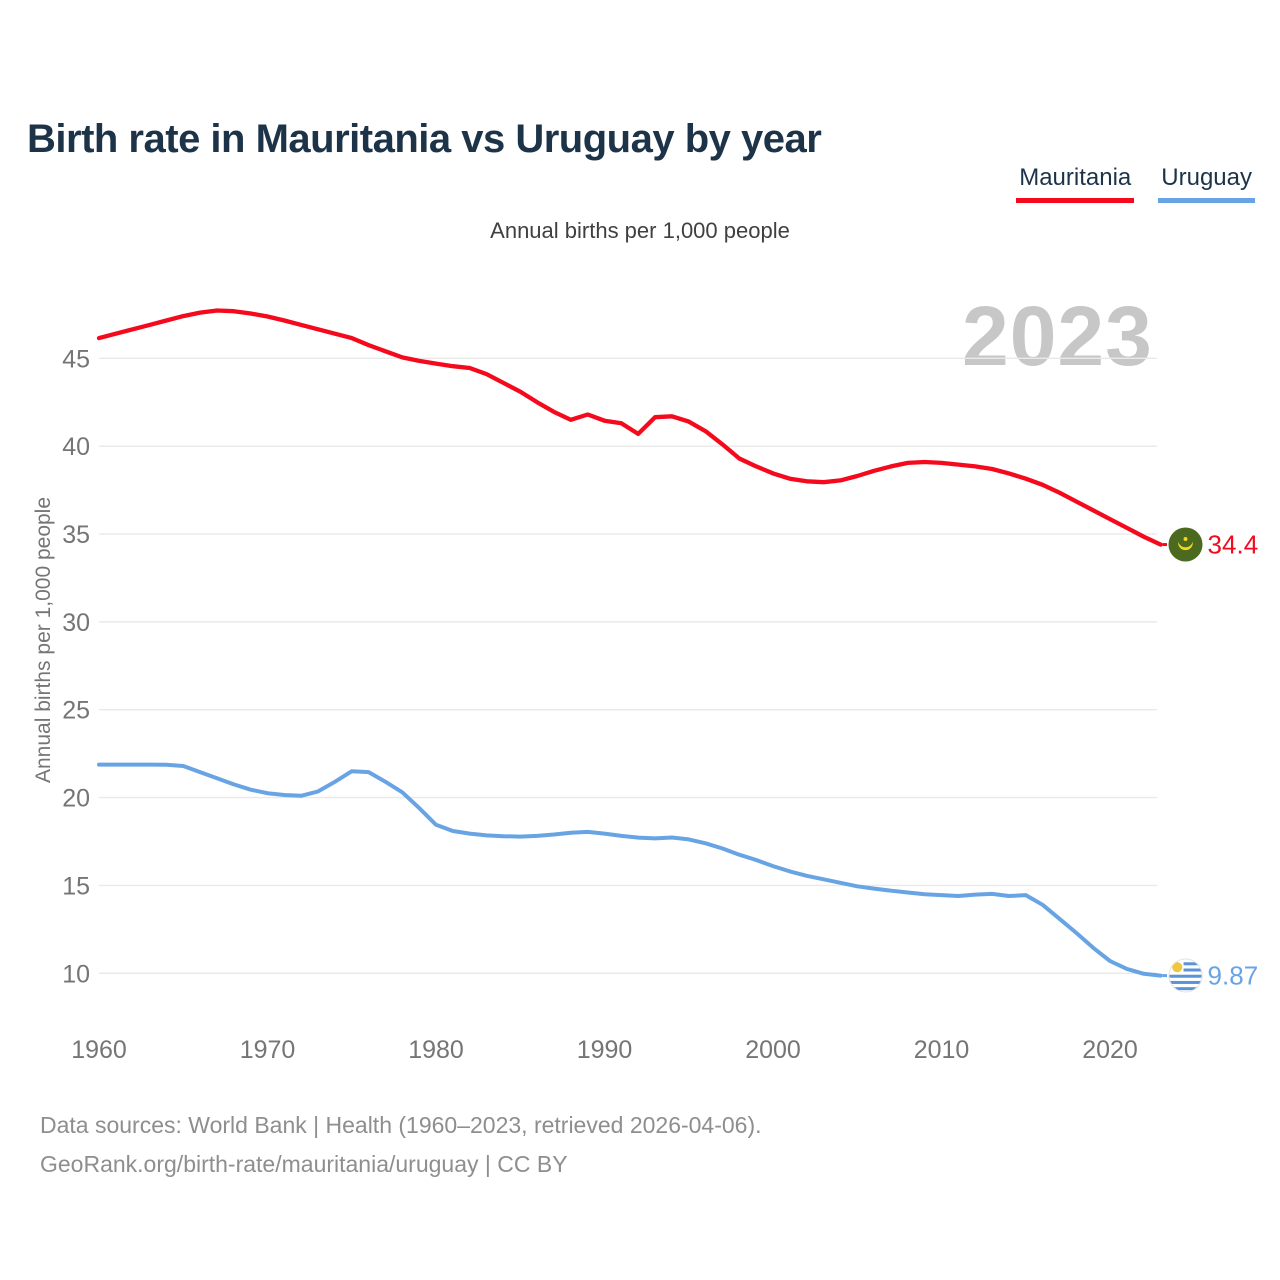 The height and width of the screenshot is (1280, 1280). I want to click on y-tick-label: 15, so click(76, 886).